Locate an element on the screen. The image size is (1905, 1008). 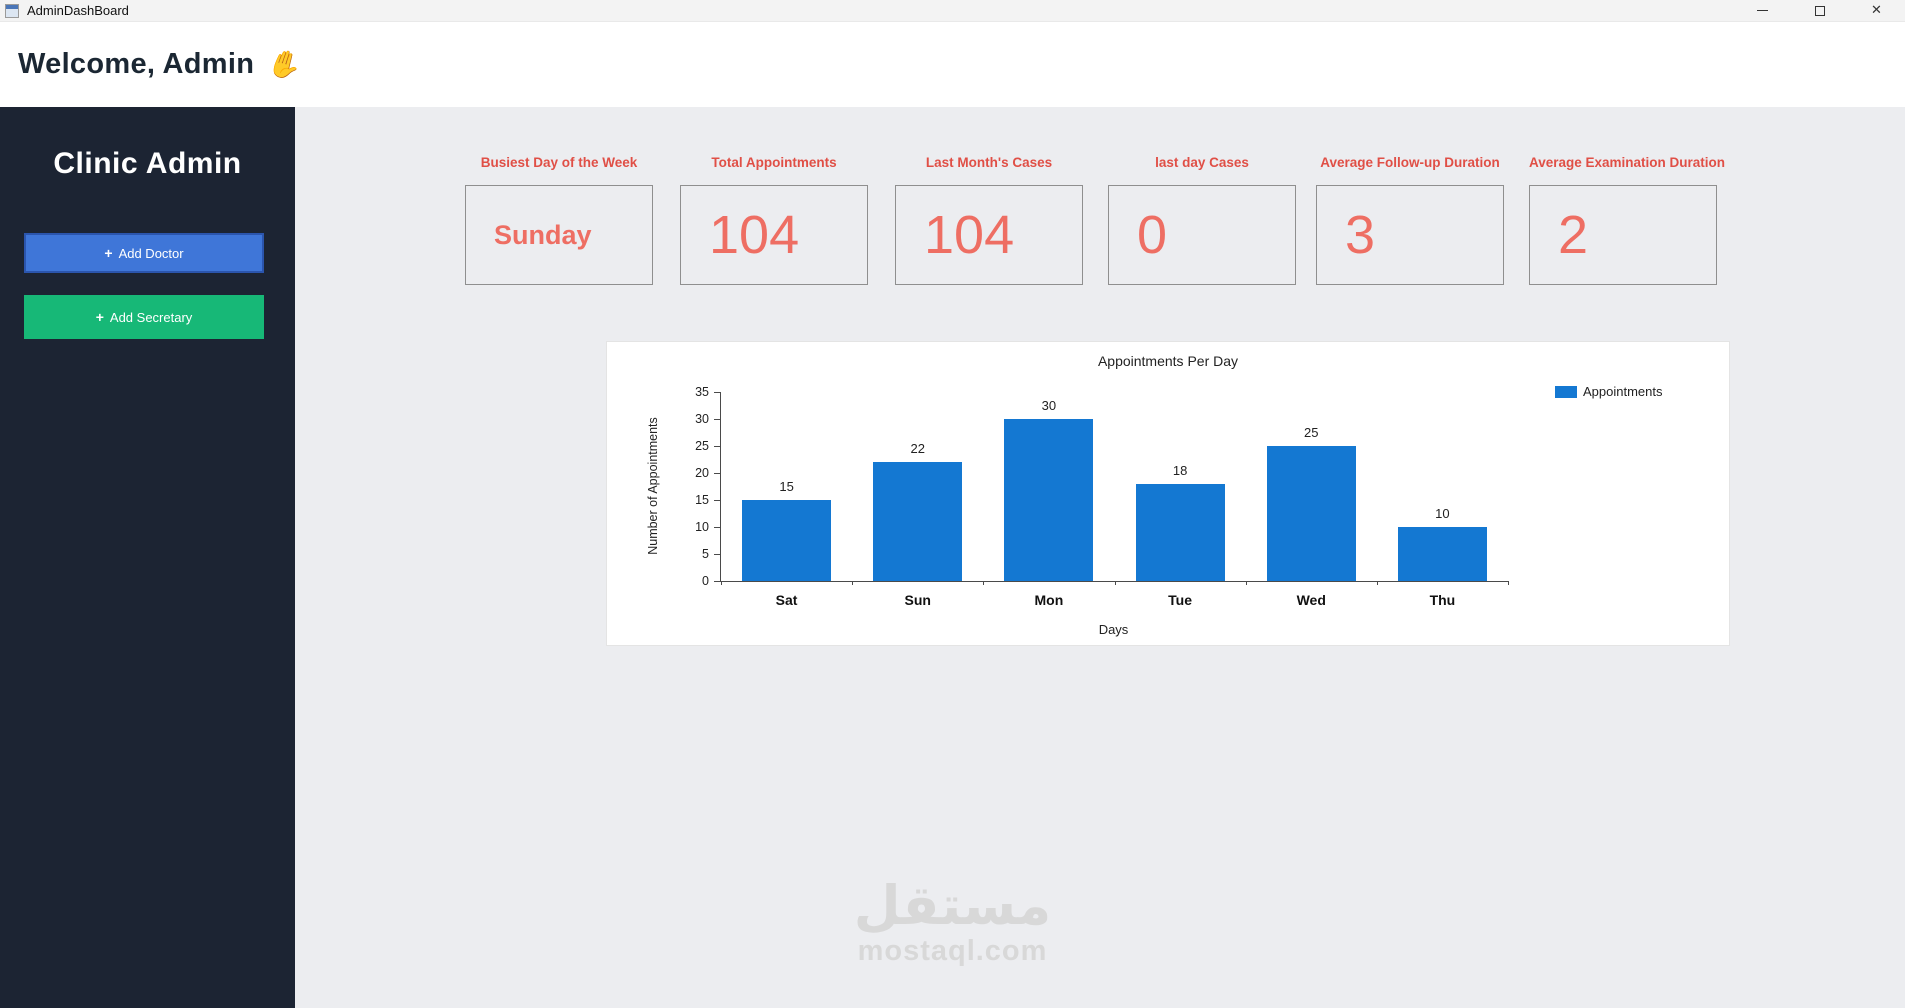
maximize-button is located at coordinates (1819, 10).